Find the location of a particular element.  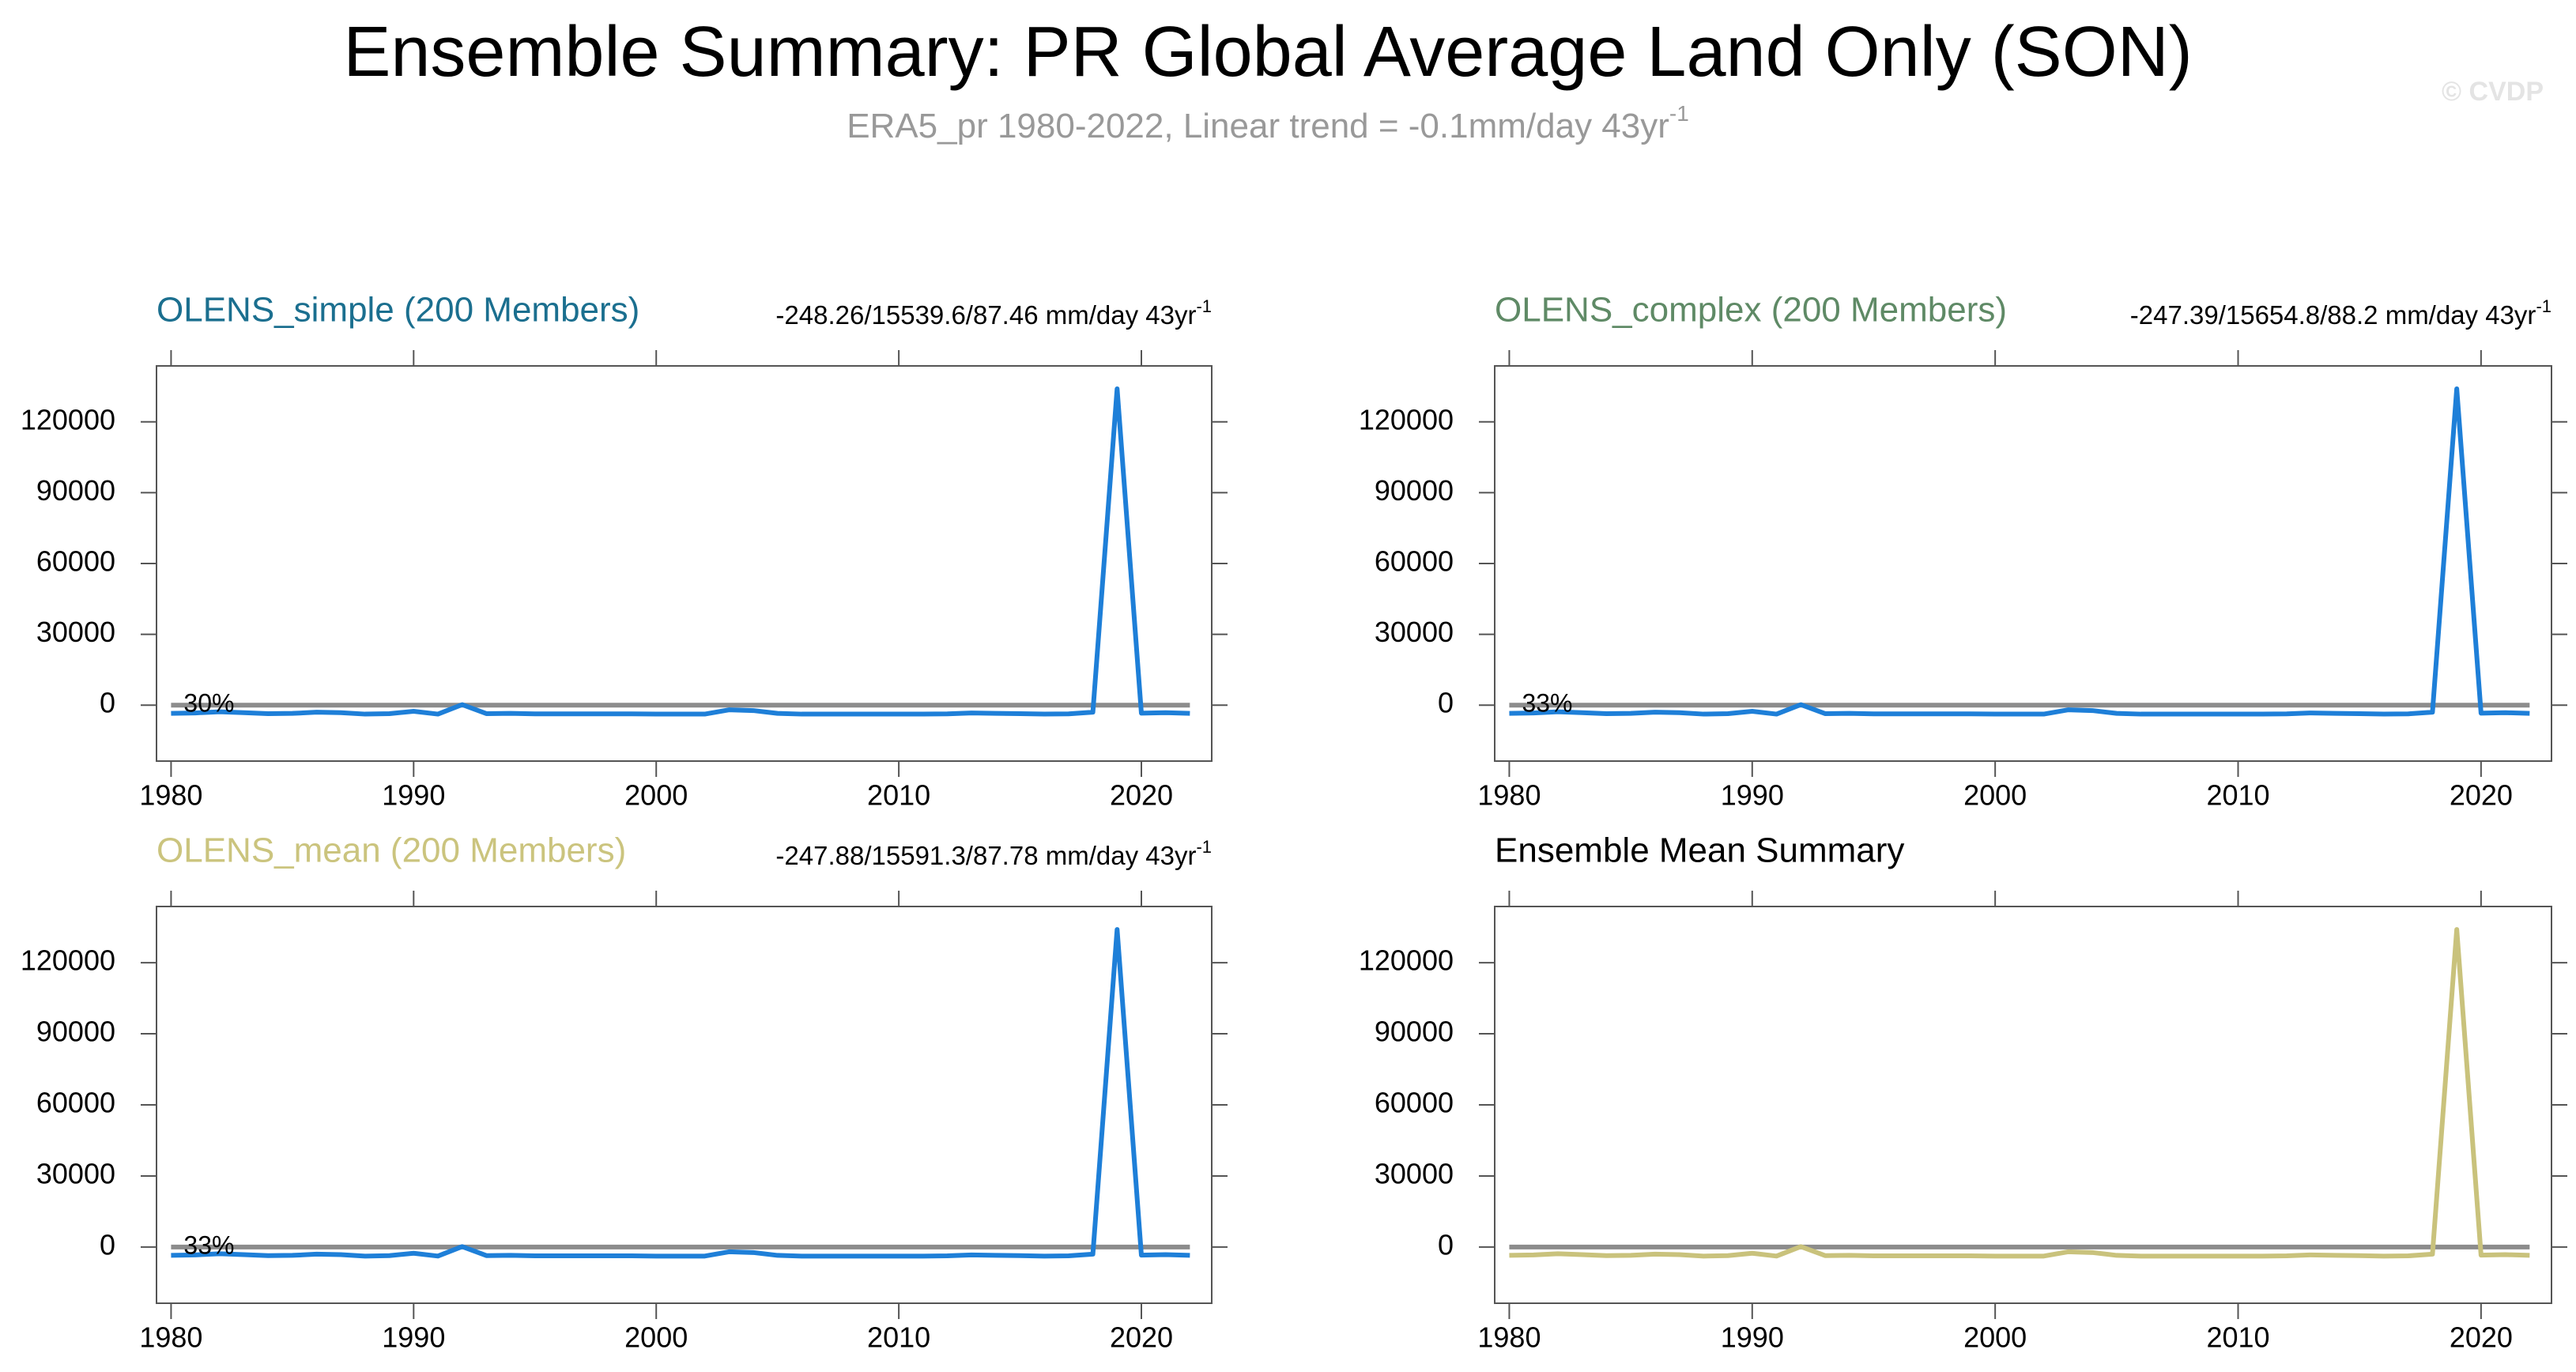

percent-label: 30% is located at coordinates (208, 703).